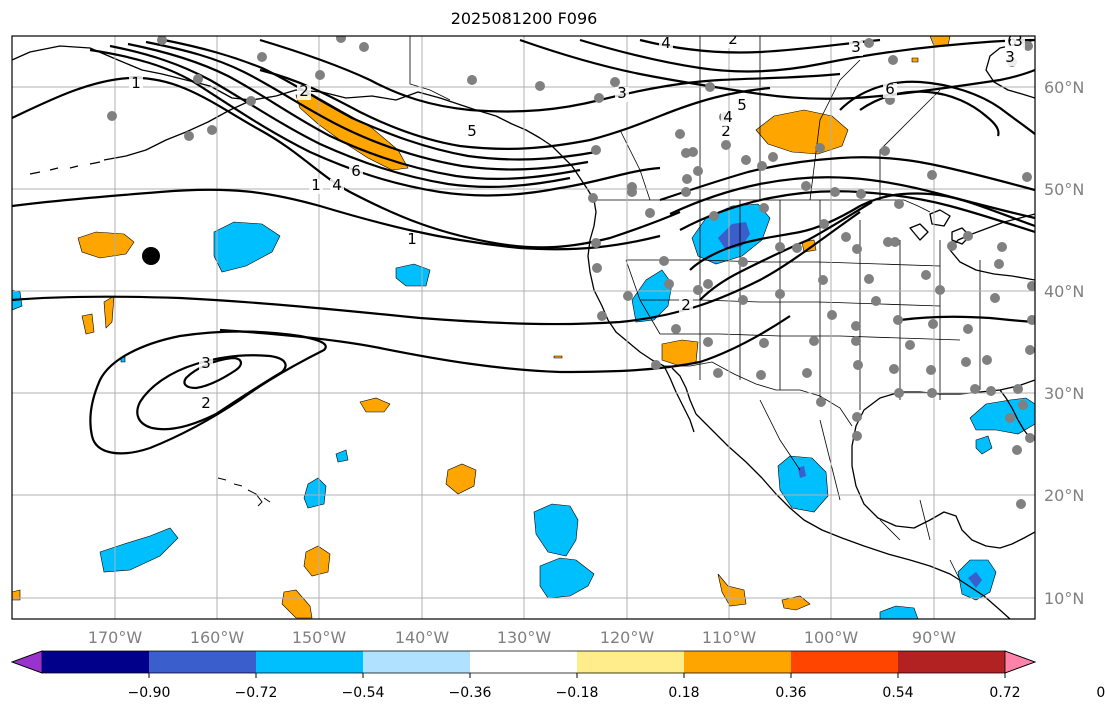 This screenshot has width=1105, height=712. Describe the element at coordinates (680, 353) in the screenshot. I see `anomaly-orange-baja` at that location.